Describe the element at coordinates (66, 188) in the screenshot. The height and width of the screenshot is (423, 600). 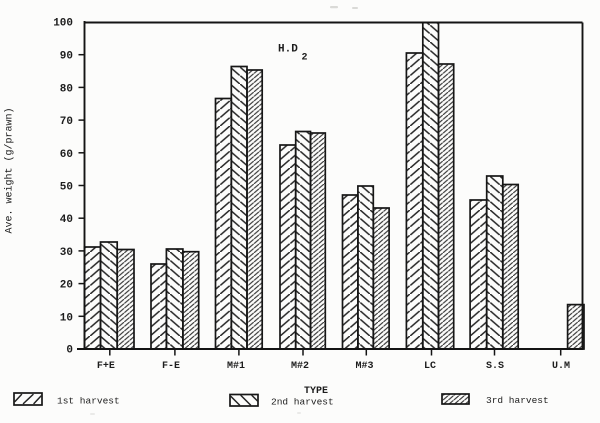
I see `svg-text: 50` at that location.